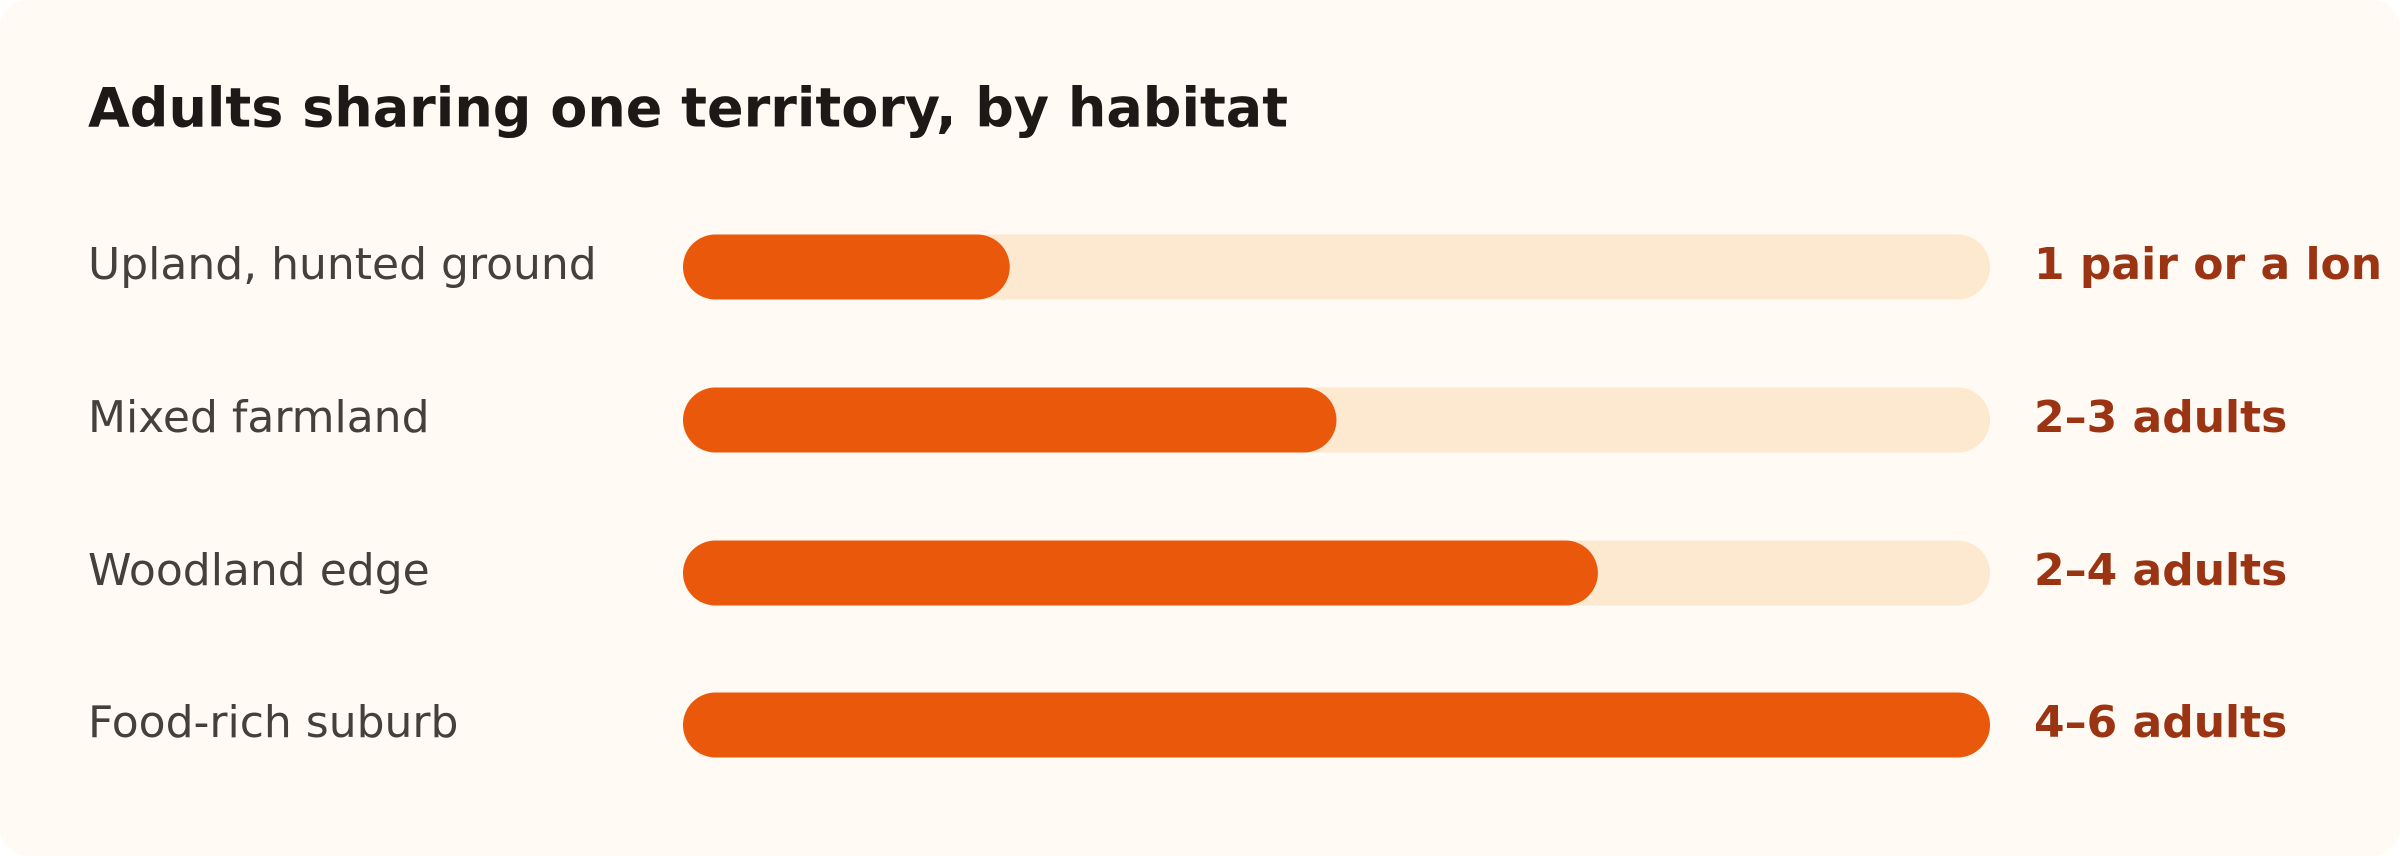 The height and width of the screenshot is (856, 2400). I want to click on bar-track, so click(1336, 267).